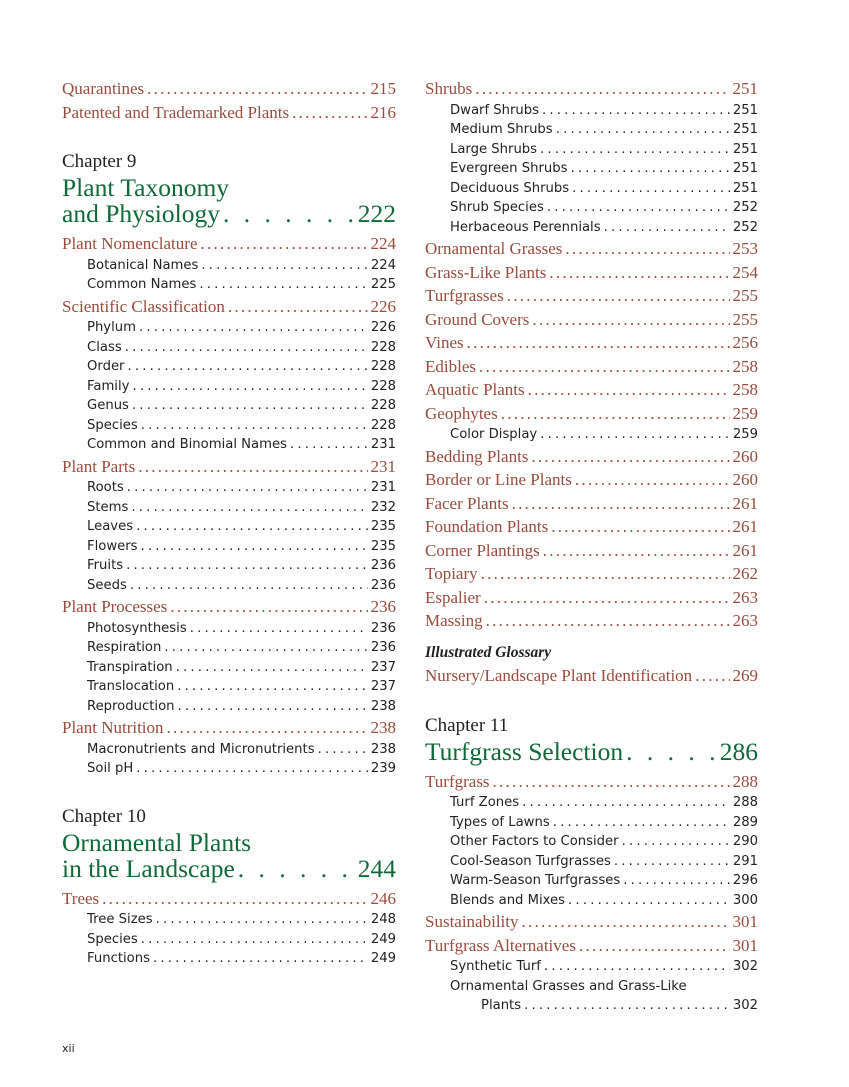 This screenshot has height=1087, width=849. I want to click on toc-subentry: Deciduous Shrubs 251, so click(591, 189).